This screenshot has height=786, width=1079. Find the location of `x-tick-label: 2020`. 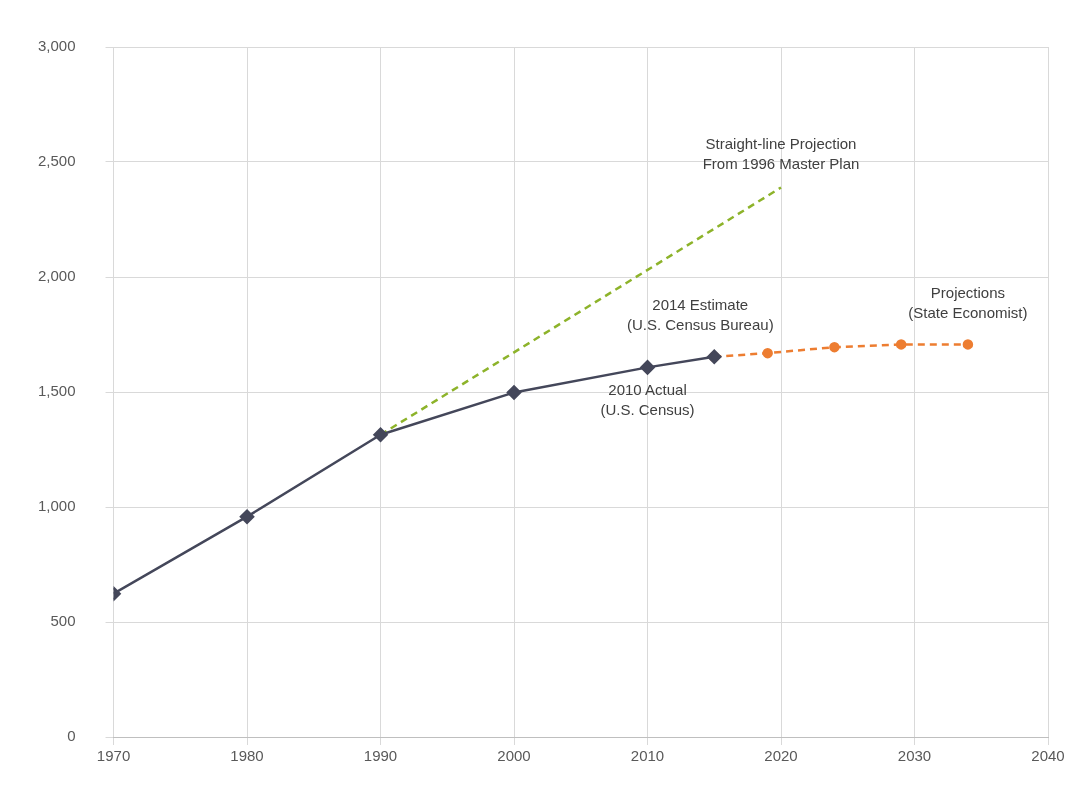

x-tick-label: 2020 is located at coordinates (781, 756).